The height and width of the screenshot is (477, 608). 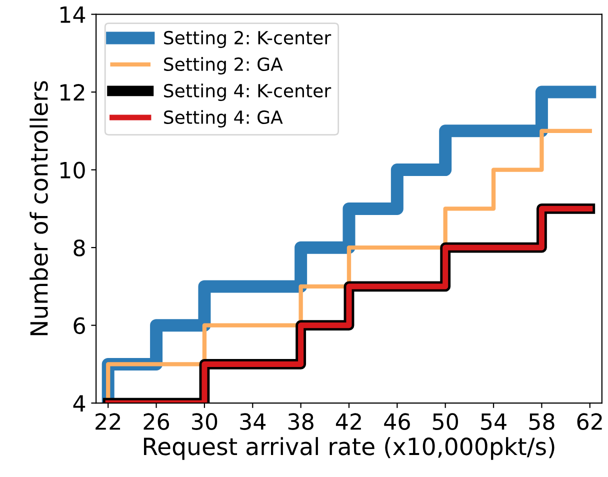 What do you see at coordinates (248, 39) in the screenshot?
I see `legend-label: Setting 2: K-center` at bounding box center [248, 39].